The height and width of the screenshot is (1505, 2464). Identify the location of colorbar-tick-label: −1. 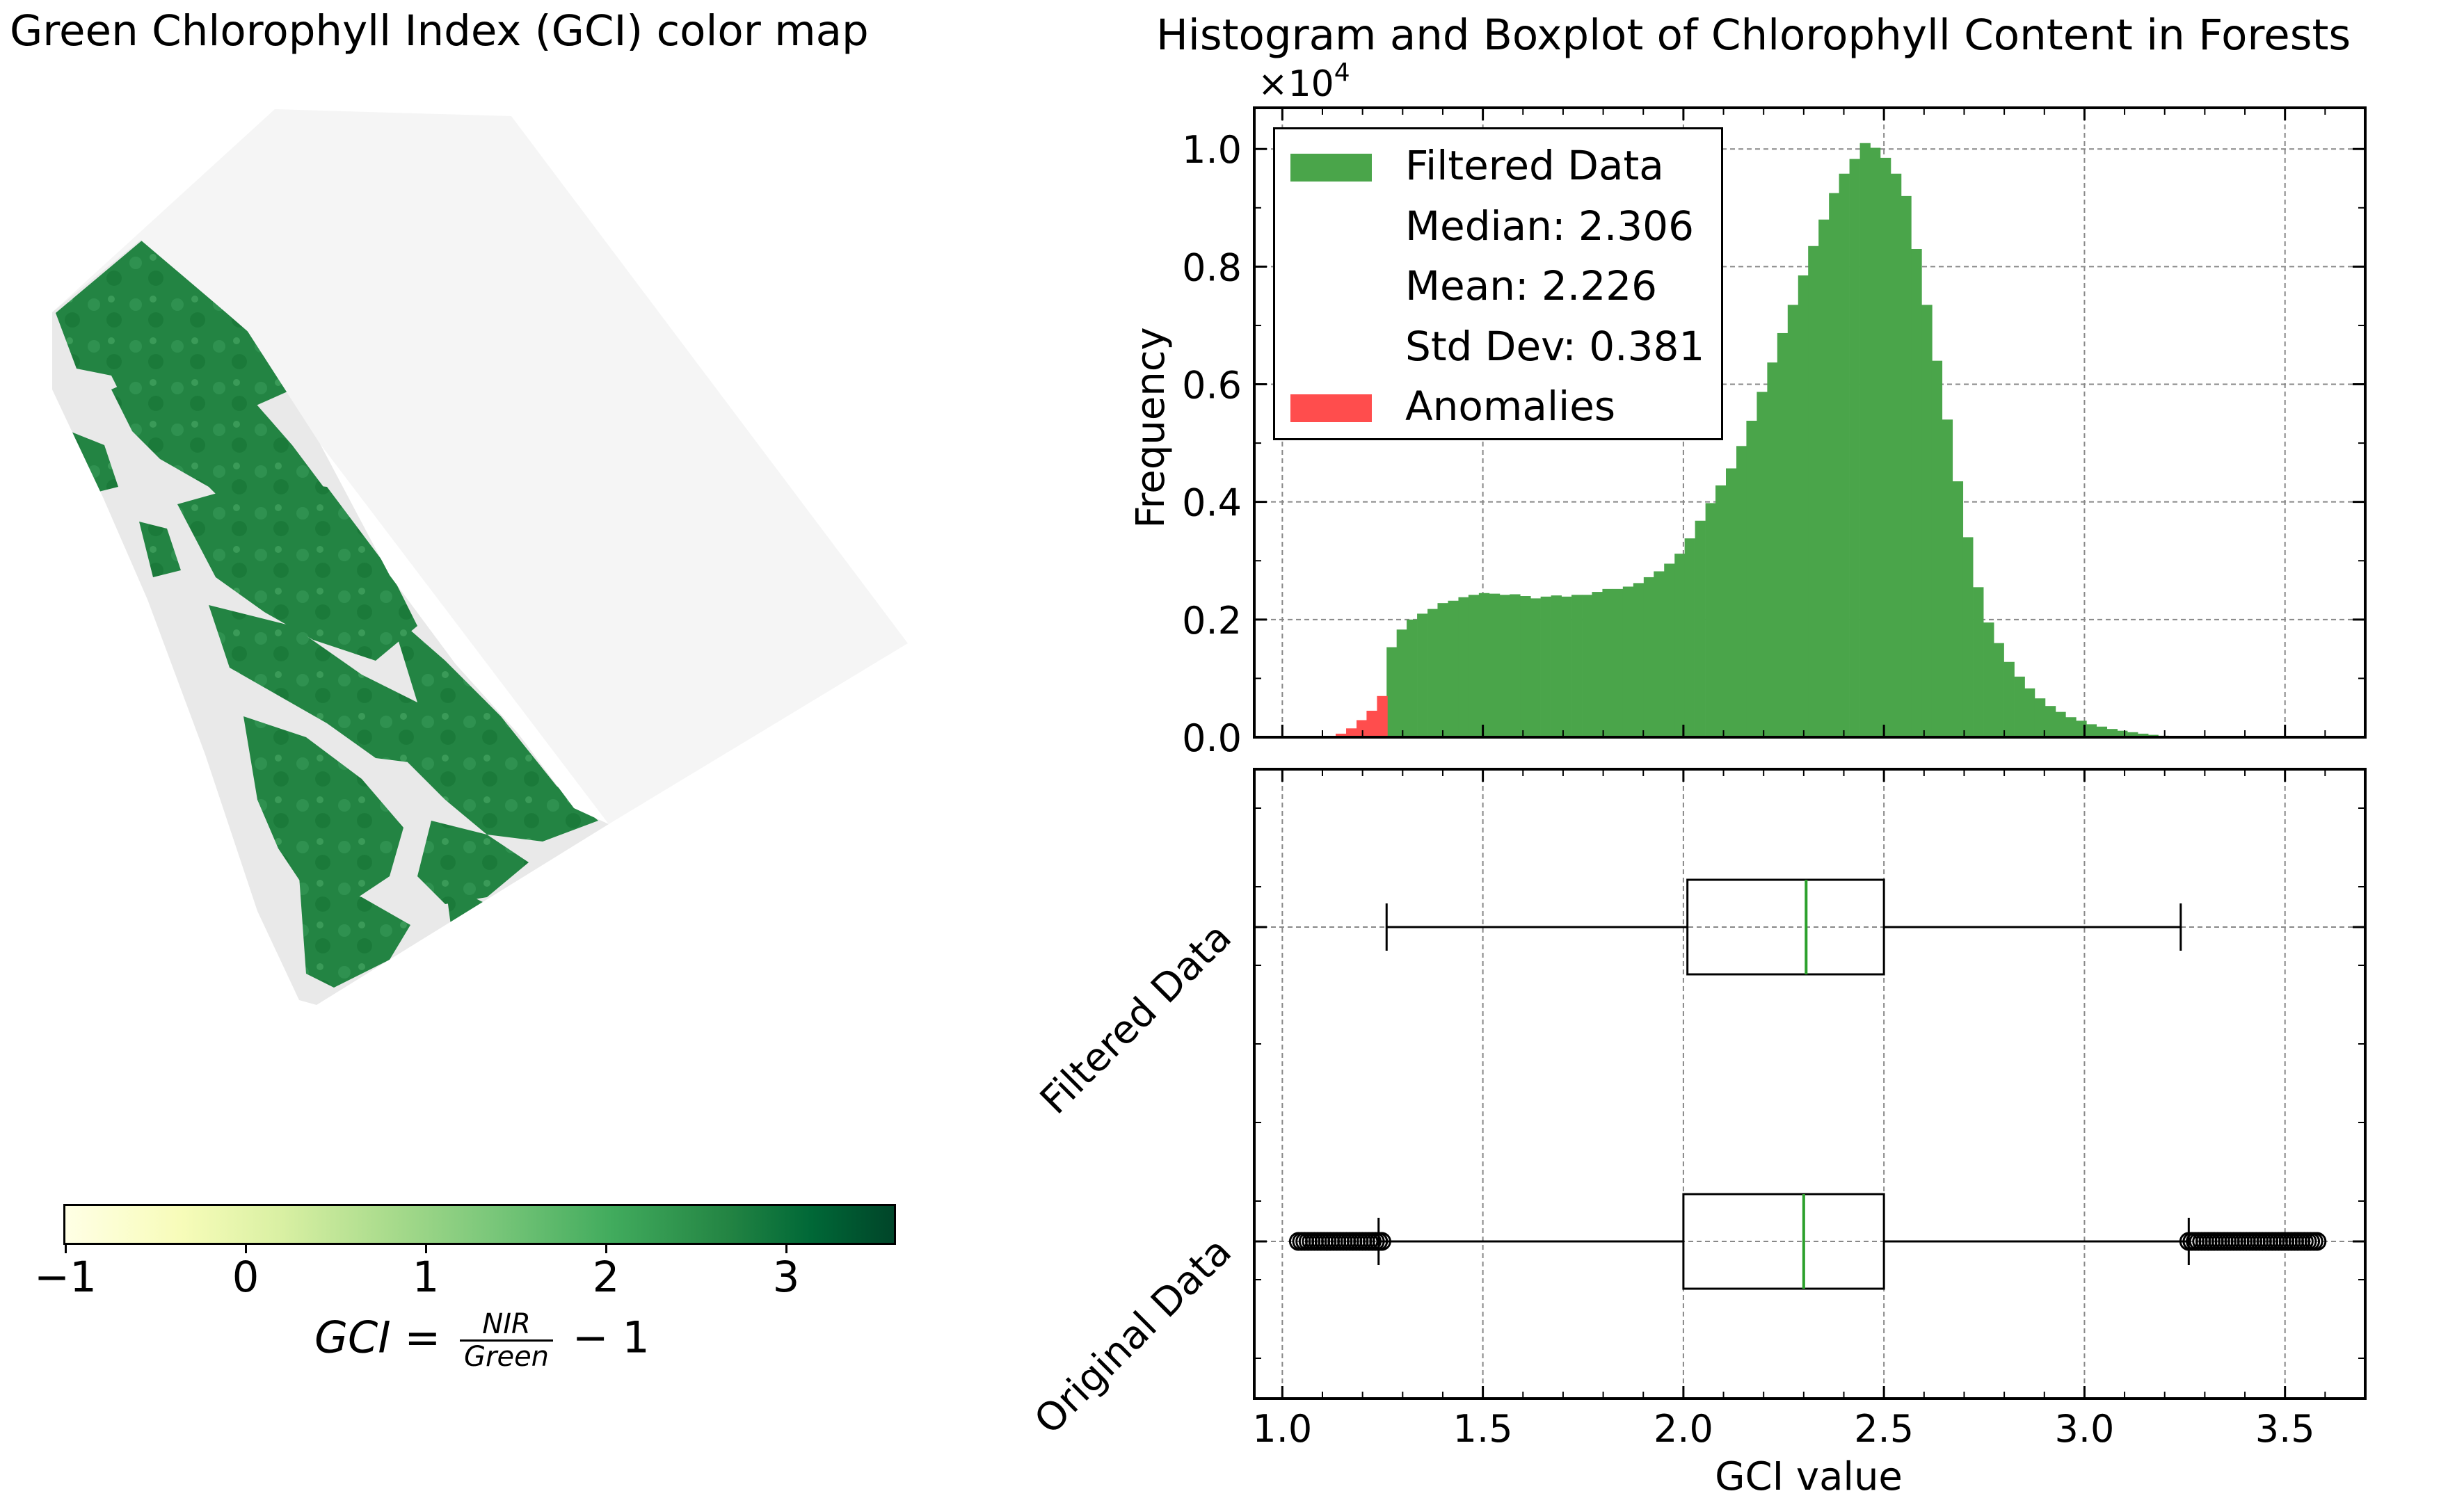
(65, 1277).